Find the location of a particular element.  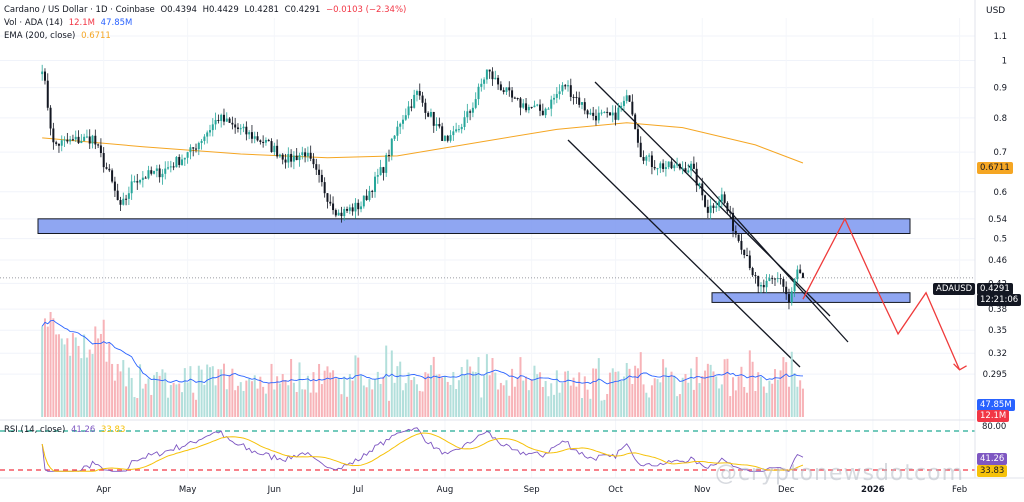

channel-line is located at coordinates (768, 253).